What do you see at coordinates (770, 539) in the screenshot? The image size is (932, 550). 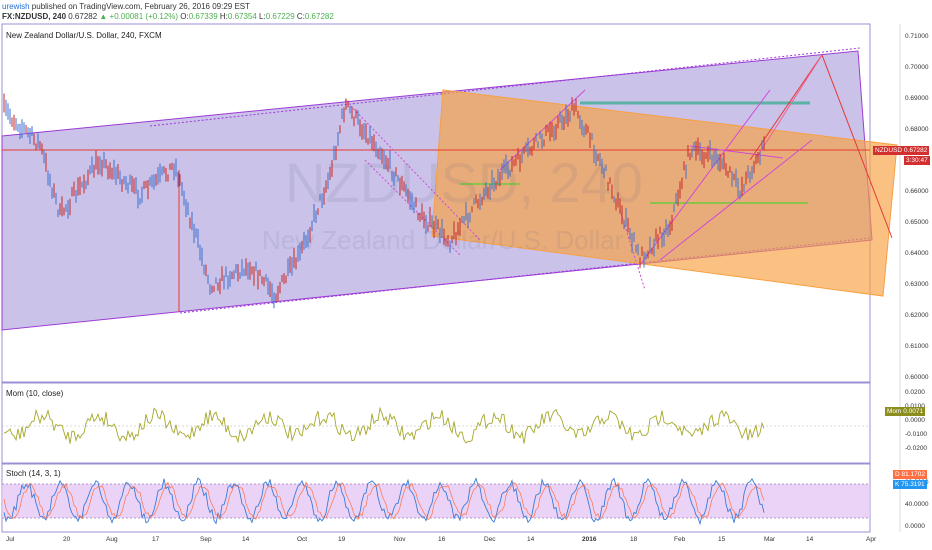 I see `time-tick-label: Mar` at bounding box center [770, 539].